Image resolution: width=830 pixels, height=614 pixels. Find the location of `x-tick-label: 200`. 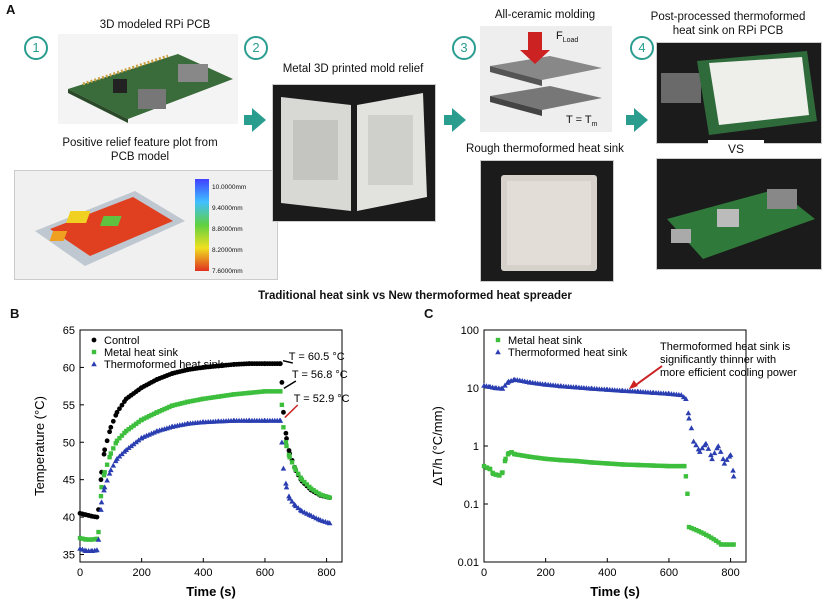

x-tick-label: 200 is located at coordinates (545, 573).